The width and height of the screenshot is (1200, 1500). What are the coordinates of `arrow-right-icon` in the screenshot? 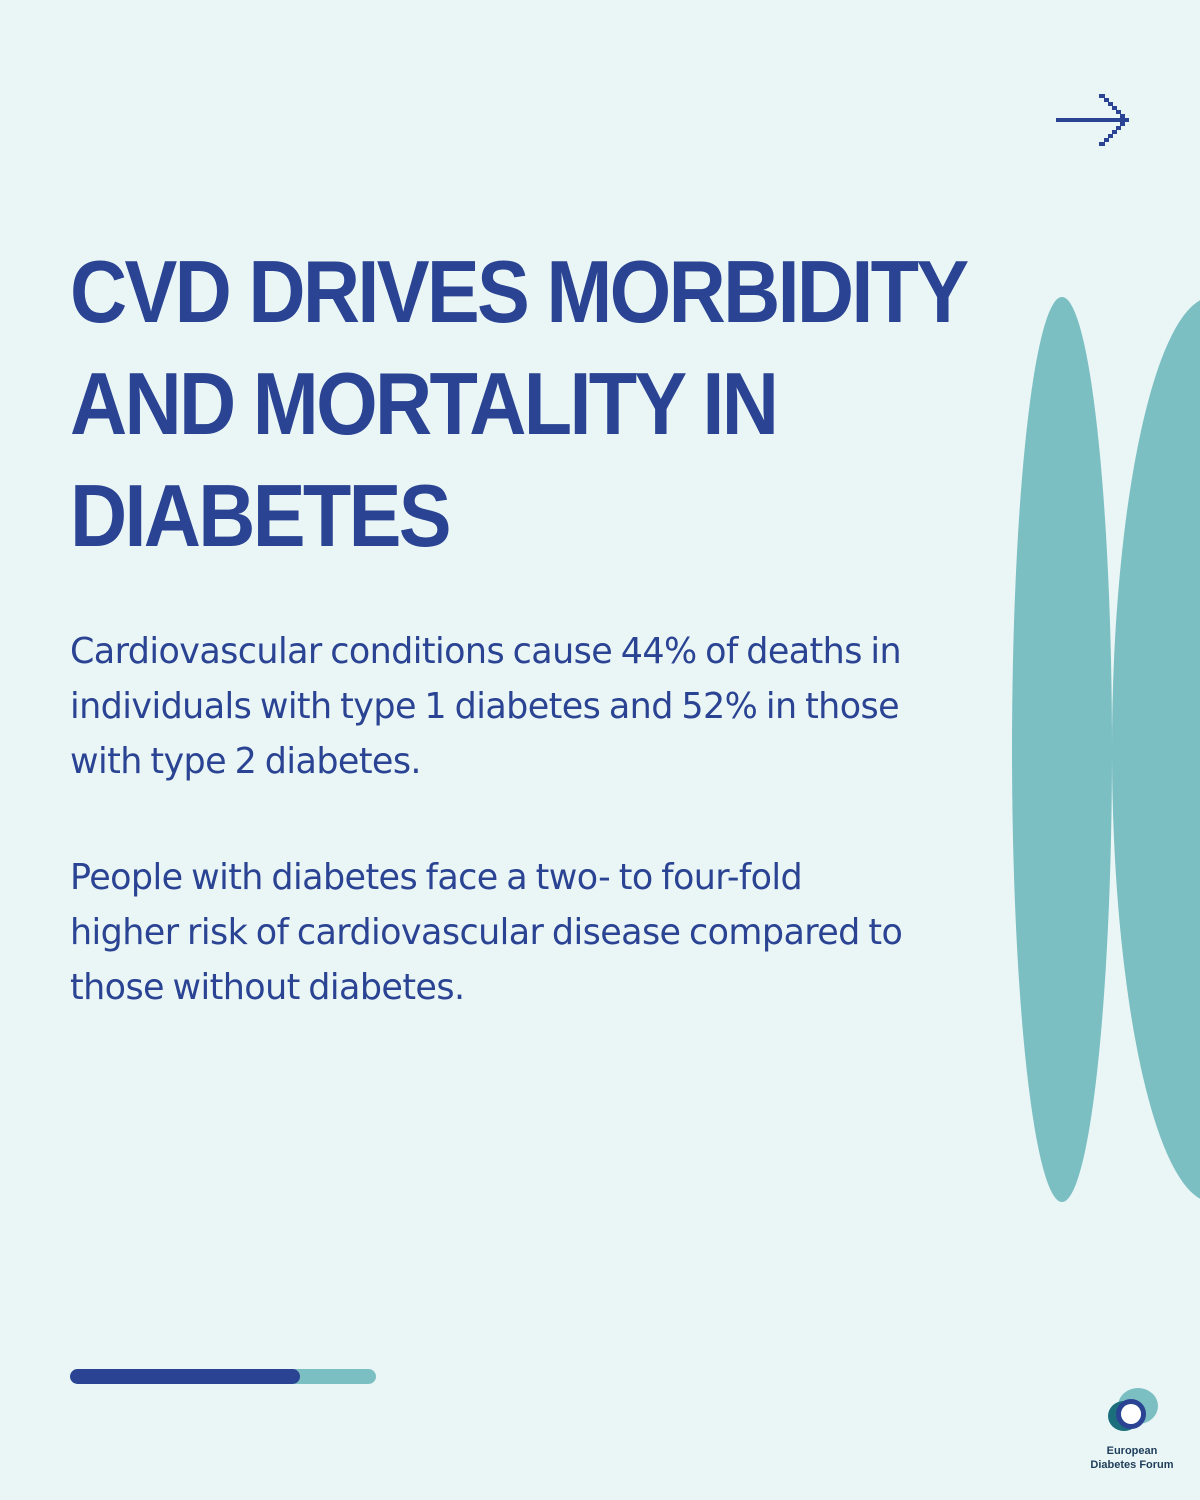 It's located at (1092, 120).